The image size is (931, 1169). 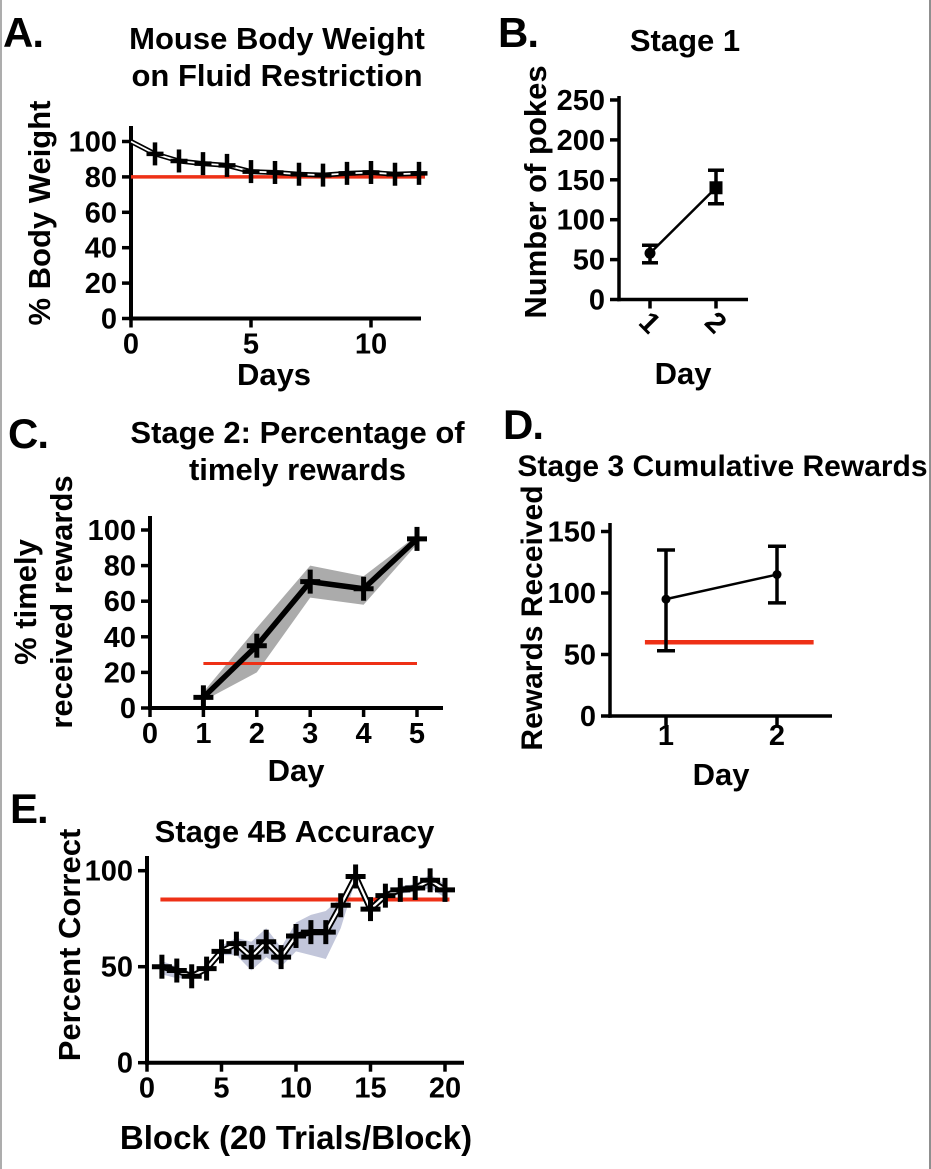 What do you see at coordinates (61, 602) in the screenshot?
I see `panel-c-y-axis-title-line-2: received rewards` at bounding box center [61, 602].